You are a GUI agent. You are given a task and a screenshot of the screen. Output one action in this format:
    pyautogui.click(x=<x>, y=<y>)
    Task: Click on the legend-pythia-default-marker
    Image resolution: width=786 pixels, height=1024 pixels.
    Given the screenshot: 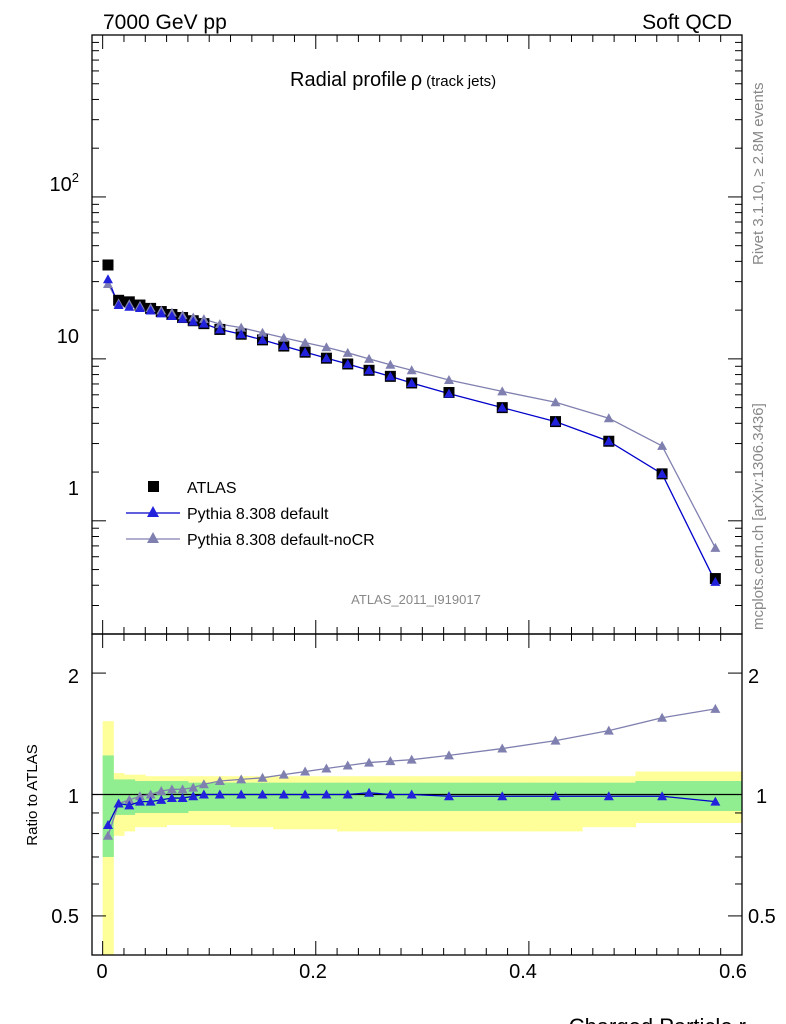 What is the action you would take?
    pyautogui.click(x=153, y=511)
    